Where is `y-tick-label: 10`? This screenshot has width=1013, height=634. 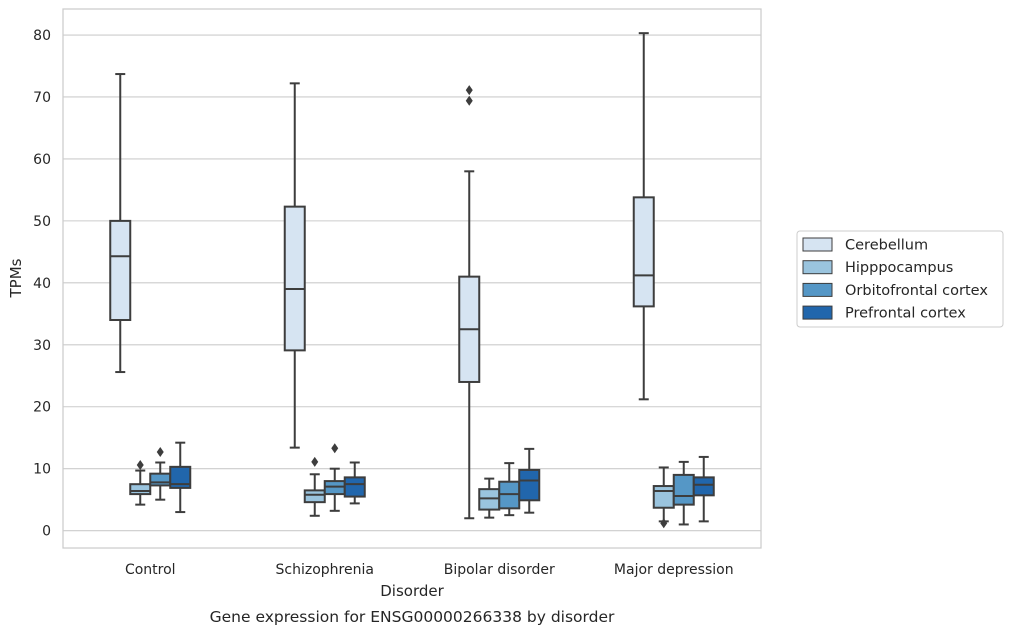 y-tick-label: 10 is located at coordinates (42, 470).